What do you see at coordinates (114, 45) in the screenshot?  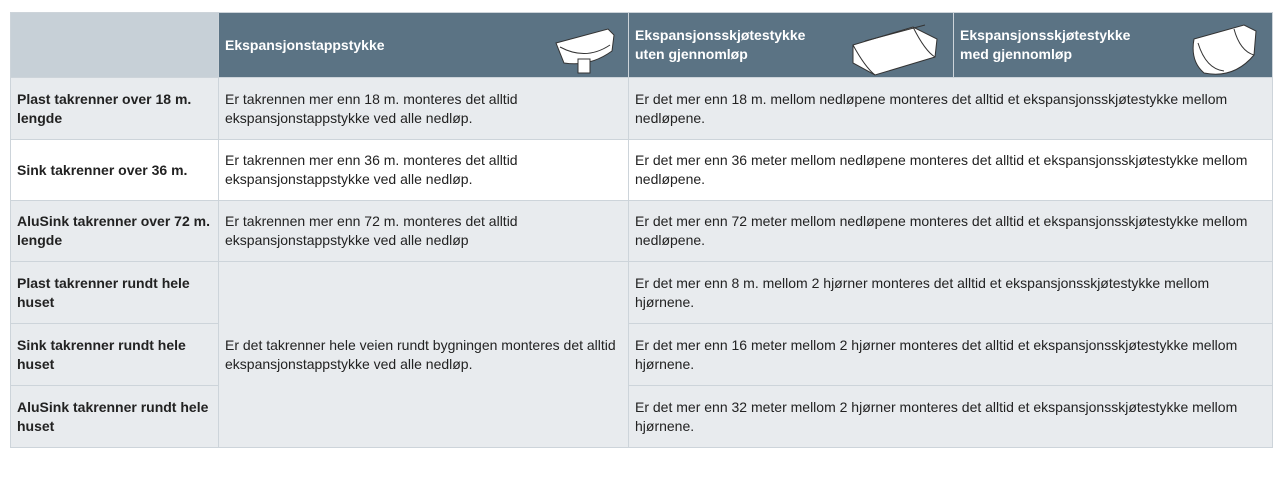 I see `header-corner` at bounding box center [114, 45].